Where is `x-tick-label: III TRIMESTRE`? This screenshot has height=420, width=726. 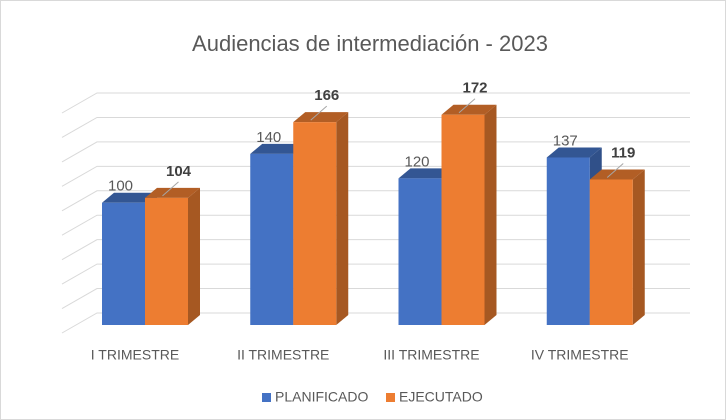
x-tick-label: III TRIMESTRE is located at coordinates (431, 355).